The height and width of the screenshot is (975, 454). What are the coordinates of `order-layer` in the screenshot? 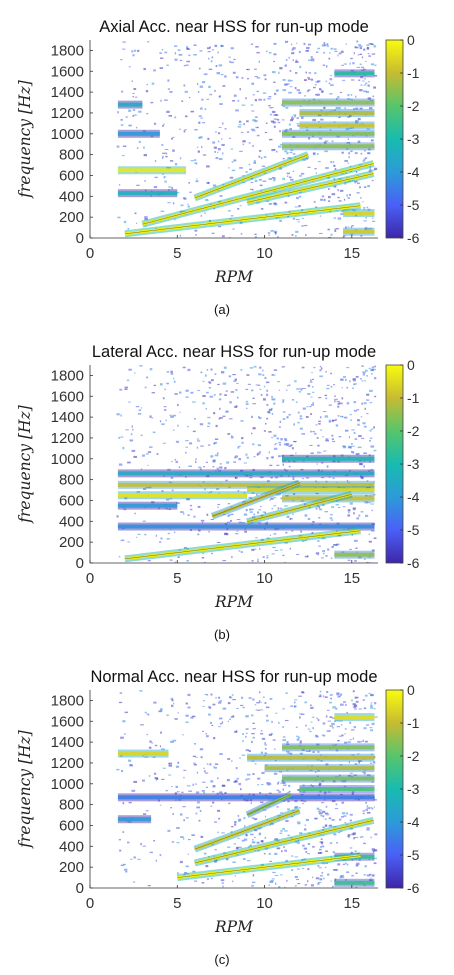 It's located at (242, 521).